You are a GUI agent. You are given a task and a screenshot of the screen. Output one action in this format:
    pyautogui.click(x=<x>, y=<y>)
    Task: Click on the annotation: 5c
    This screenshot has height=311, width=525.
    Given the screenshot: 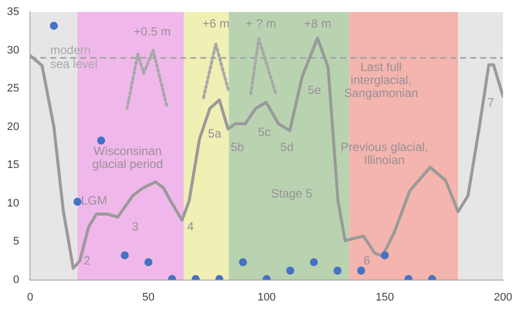 What is the action you would take?
    pyautogui.click(x=264, y=132)
    